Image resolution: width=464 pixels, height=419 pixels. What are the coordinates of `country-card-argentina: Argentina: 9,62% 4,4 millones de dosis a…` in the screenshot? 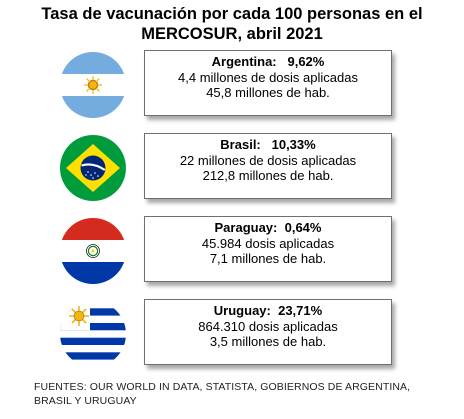 It's located at (268, 83).